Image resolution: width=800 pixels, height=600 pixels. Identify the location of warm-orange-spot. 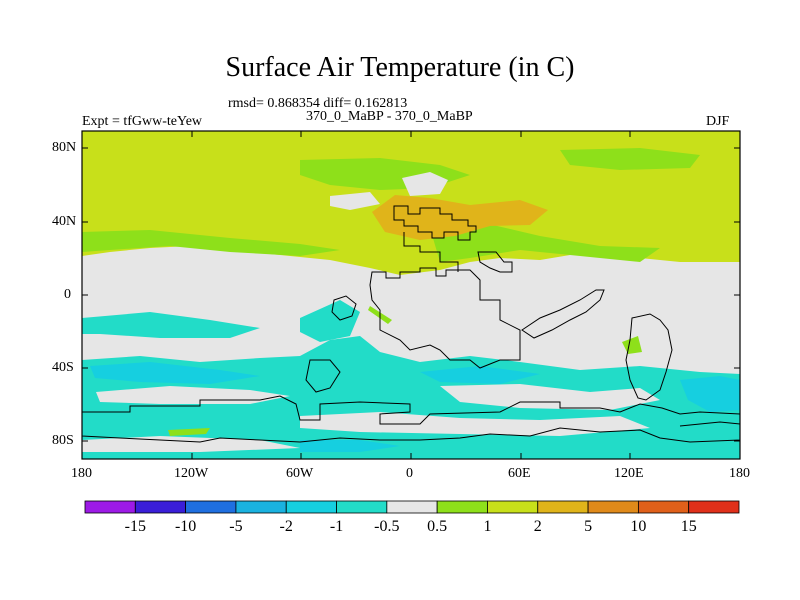
(460, 217).